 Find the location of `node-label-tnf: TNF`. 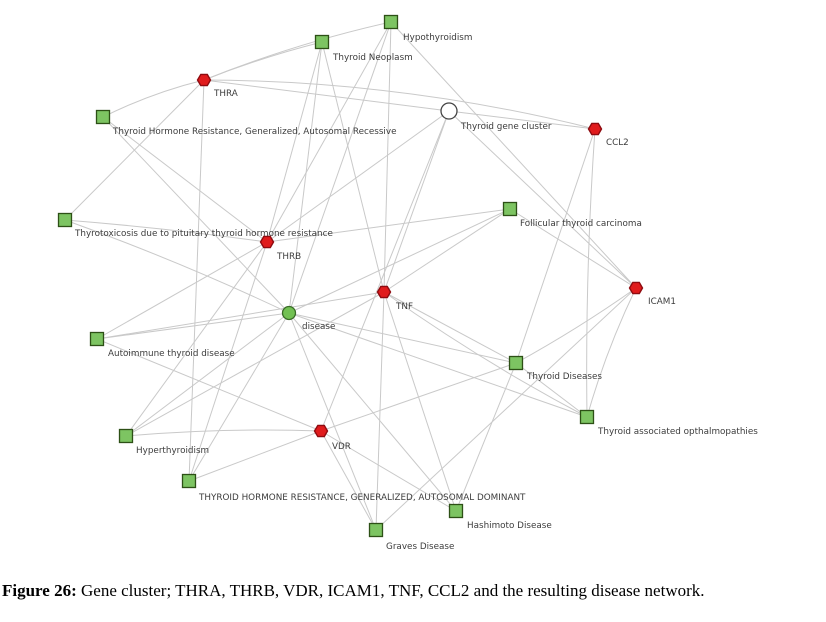

node-label-tnf: TNF is located at coordinates (404, 307).